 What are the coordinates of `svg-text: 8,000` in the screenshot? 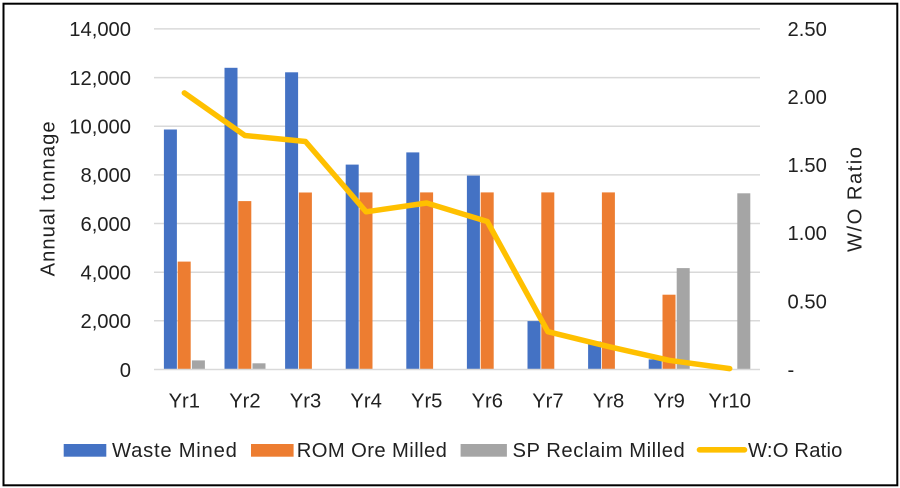 It's located at (105, 176).